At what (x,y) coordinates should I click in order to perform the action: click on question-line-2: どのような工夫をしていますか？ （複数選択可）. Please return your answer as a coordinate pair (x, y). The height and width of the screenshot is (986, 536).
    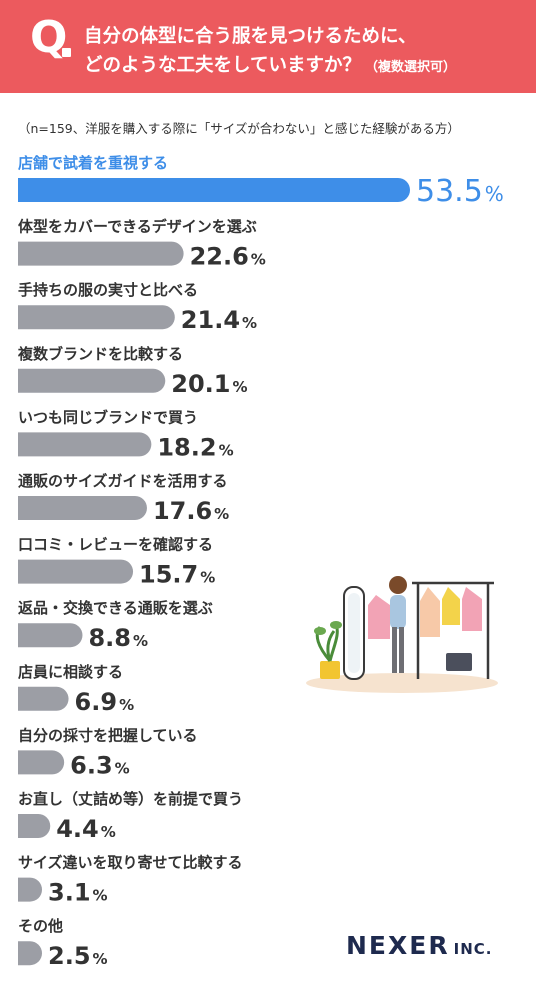
    Looking at the image, I should click on (270, 64).